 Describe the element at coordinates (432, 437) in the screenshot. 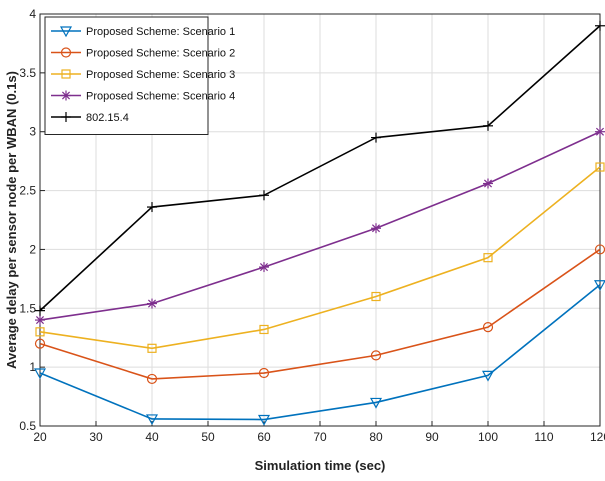

I see `x-tick-label: 90` at that location.